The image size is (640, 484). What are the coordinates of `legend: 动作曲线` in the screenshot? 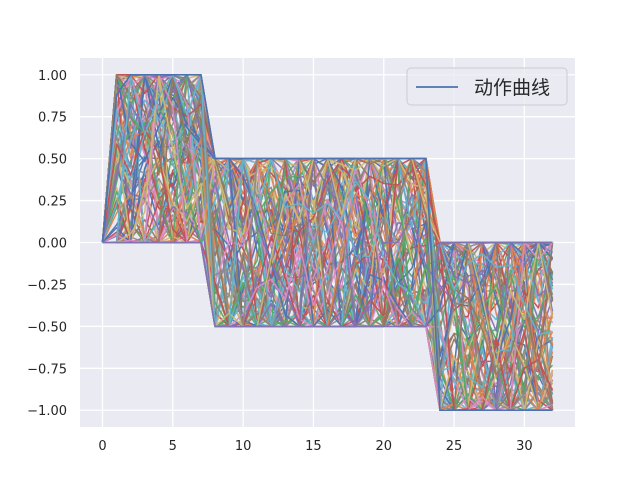 It's located at (487, 86).